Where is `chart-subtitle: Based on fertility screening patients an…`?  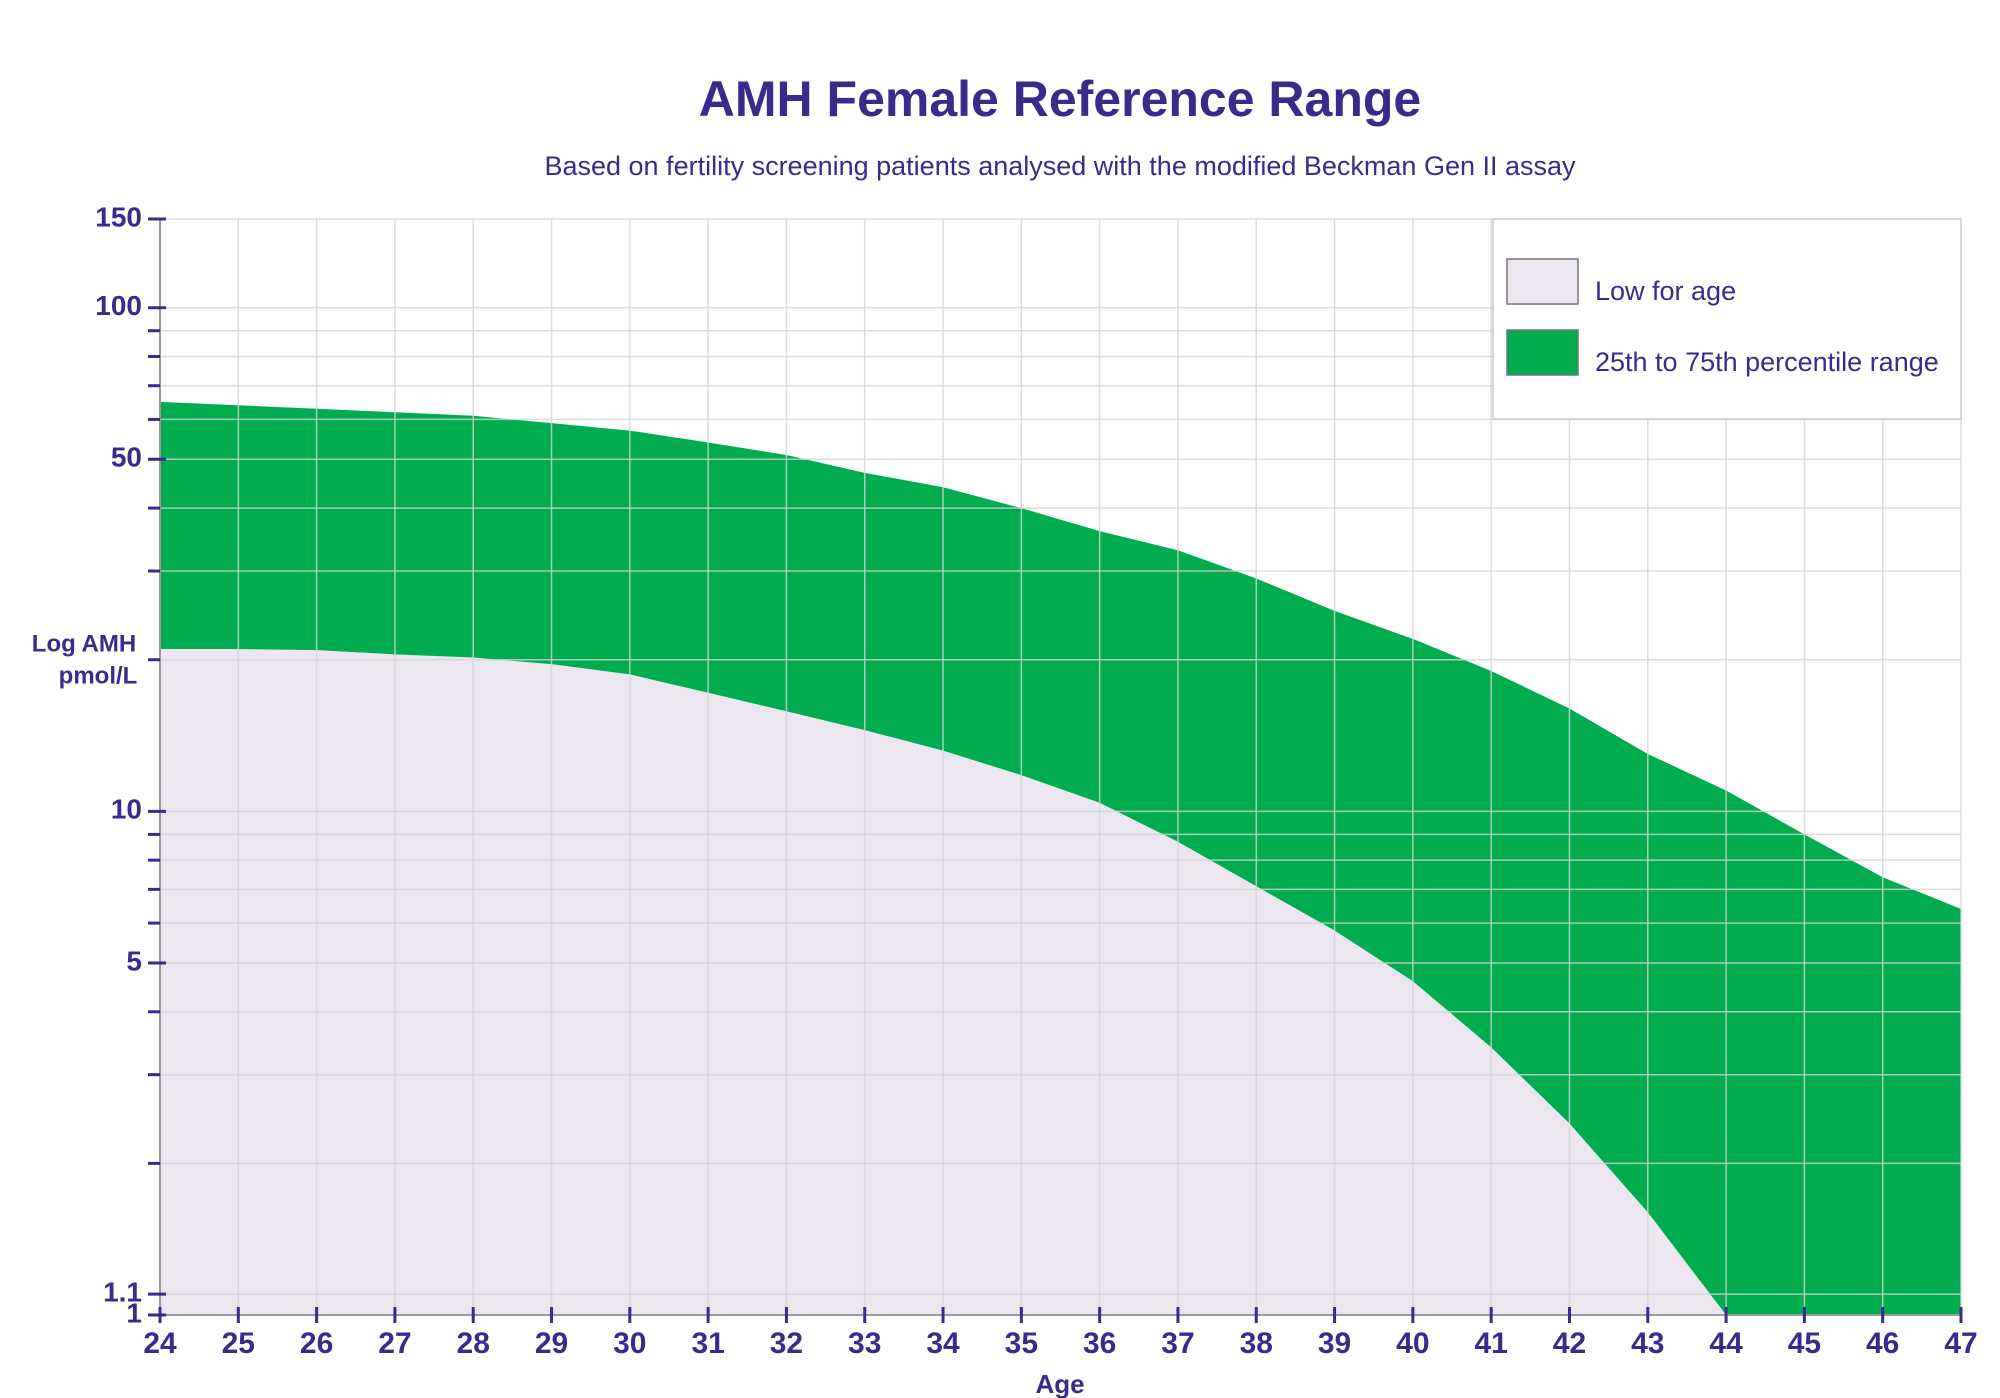 chart-subtitle: Based on fertility screening patients an… is located at coordinates (1060, 166).